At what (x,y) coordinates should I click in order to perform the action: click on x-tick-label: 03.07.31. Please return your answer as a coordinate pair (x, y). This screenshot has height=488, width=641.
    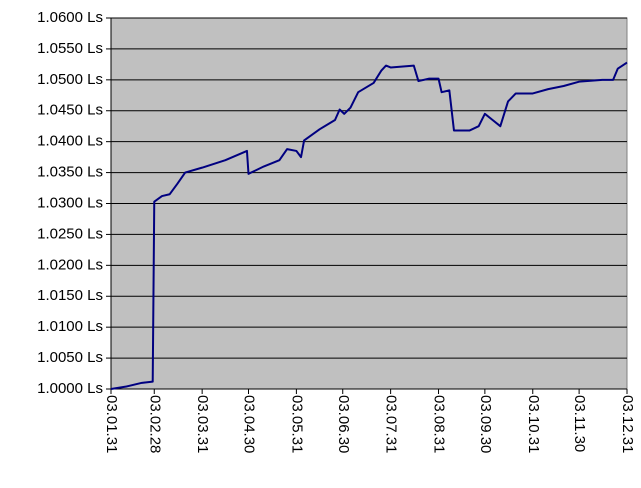
    Looking at the image, I should click on (391, 424).